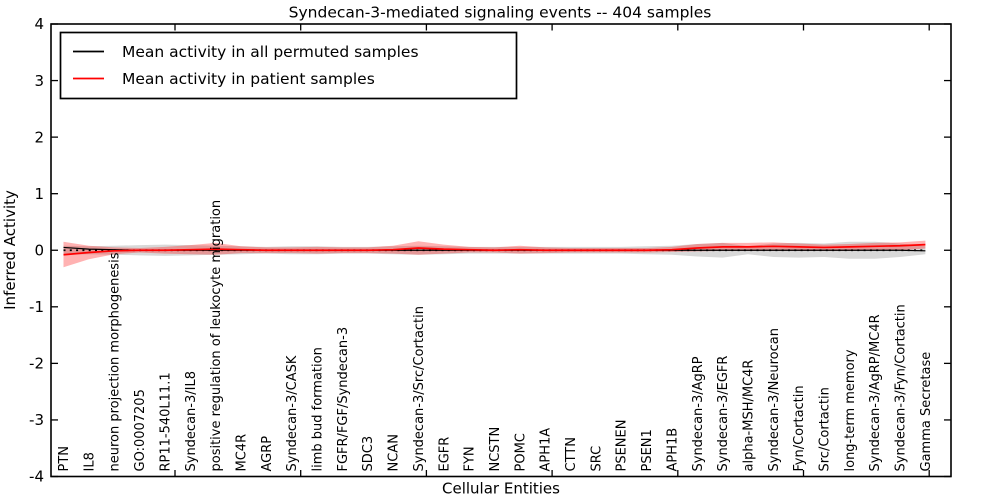 The width and height of the screenshot is (1000, 500). I want to click on patient-mean-line, so click(494, 249).